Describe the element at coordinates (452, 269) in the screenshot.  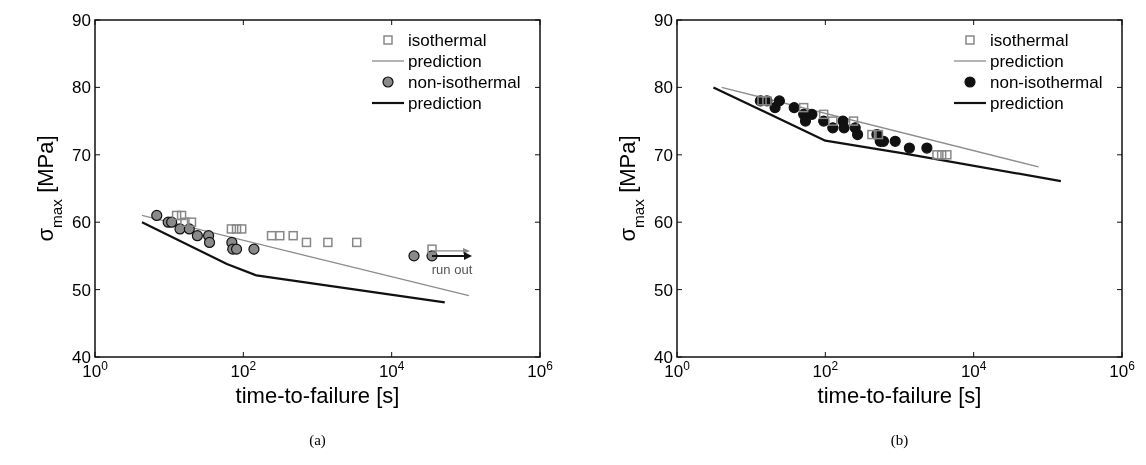
I see `annotation: run out` at that location.